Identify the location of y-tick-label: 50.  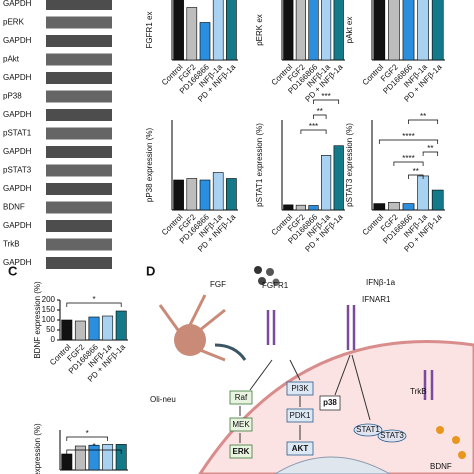
(50, 329).